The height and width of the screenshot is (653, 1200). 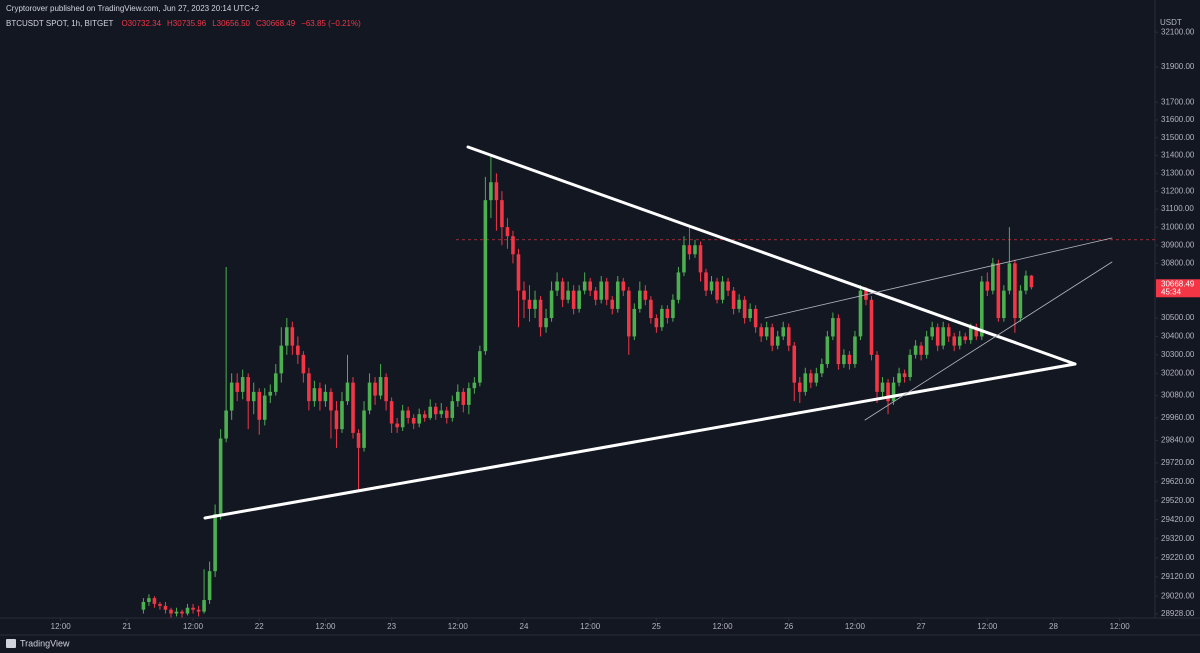 What do you see at coordinates (1178, 190) in the screenshot?
I see `y-tick-label: 31200.00` at bounding box center [1178, 190].